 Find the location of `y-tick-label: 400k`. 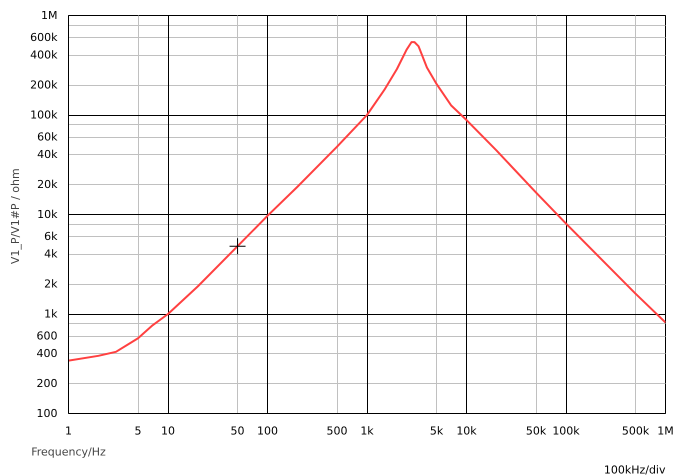

y-tick-label: 400k is located at coordinates (44, 55).